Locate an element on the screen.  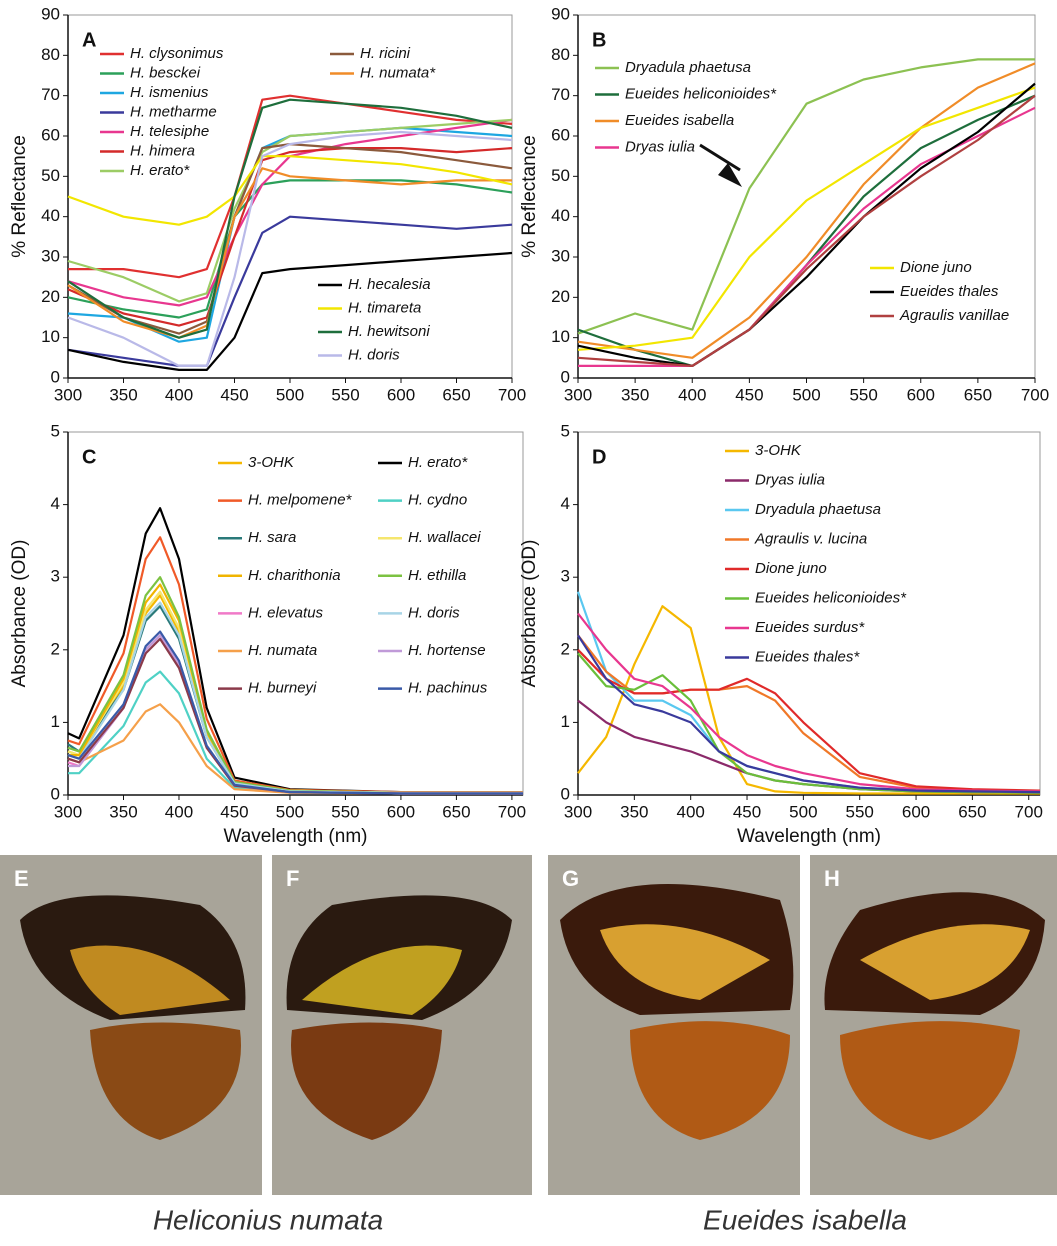
photo-label: F is located at coordinates (292, 878).